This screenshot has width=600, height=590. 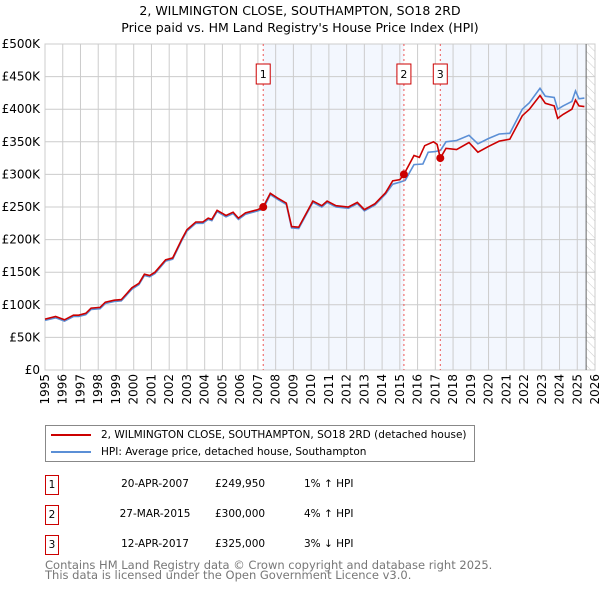 What do you see at coordinates (71, 435) in the screenshot?
I see `red-line-swatch` at bounding box center [71, 435].